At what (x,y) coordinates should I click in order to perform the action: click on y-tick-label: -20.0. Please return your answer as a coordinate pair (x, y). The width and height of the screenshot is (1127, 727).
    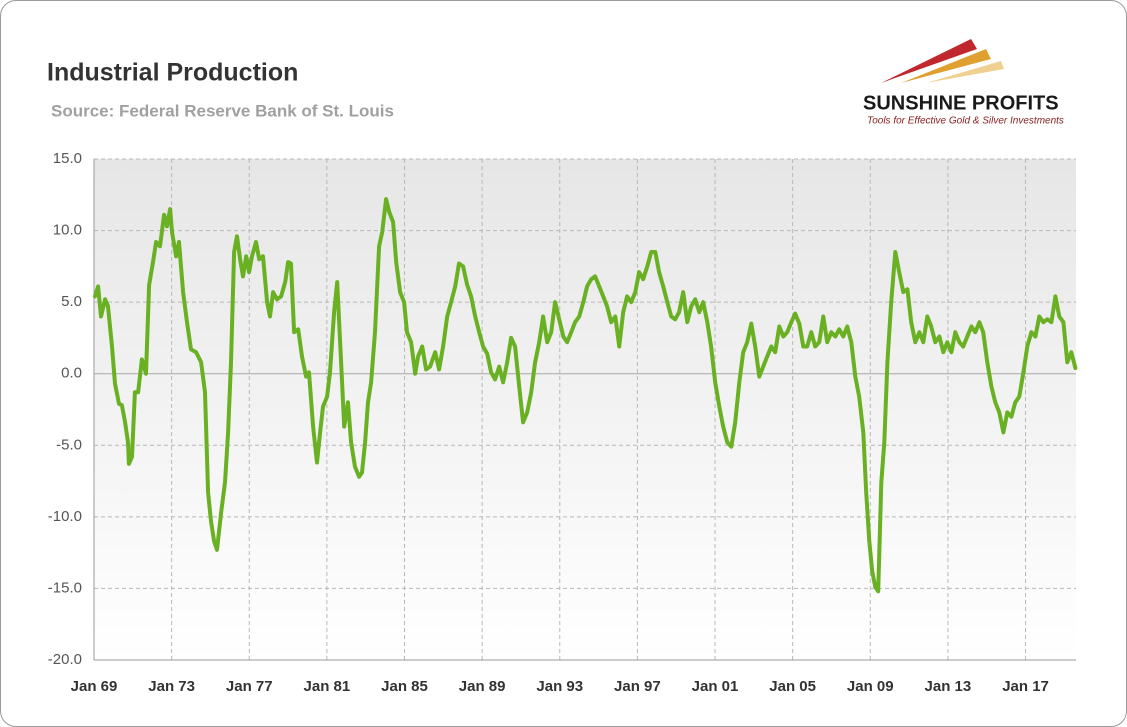
    Looking at the image, I should click on (65, 659).